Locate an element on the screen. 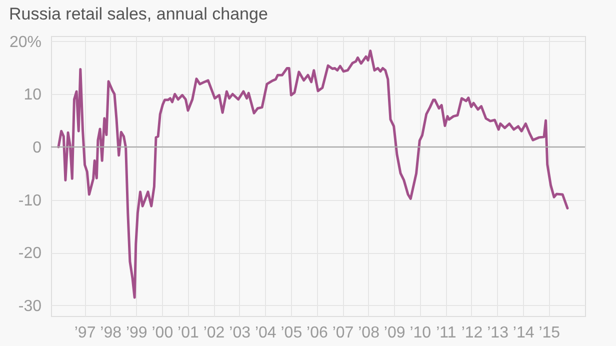 This screenshot has width=616, height=346. x-tick-label: ’14 is located at coordinates (523, 333).